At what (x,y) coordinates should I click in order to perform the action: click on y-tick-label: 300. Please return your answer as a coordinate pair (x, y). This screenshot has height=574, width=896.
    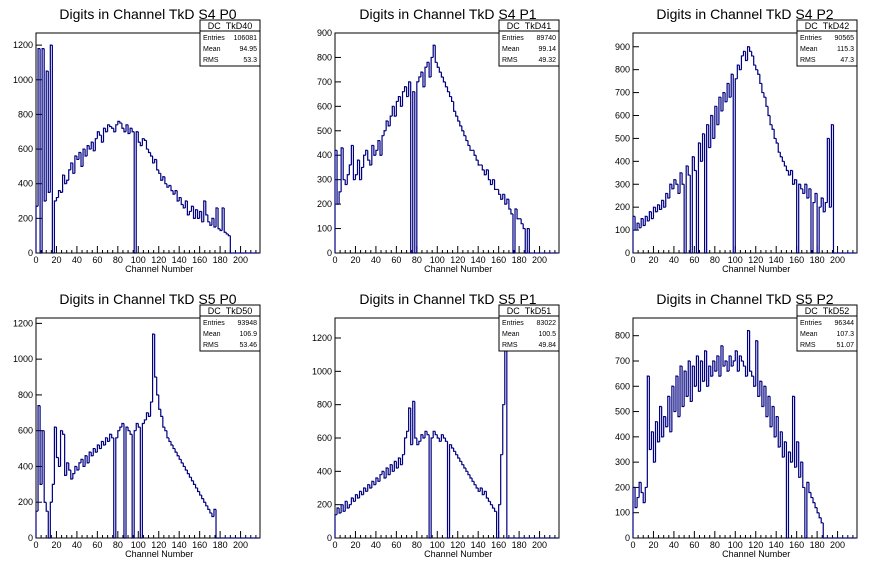
    Looking at the image, I should click on (324, 180).